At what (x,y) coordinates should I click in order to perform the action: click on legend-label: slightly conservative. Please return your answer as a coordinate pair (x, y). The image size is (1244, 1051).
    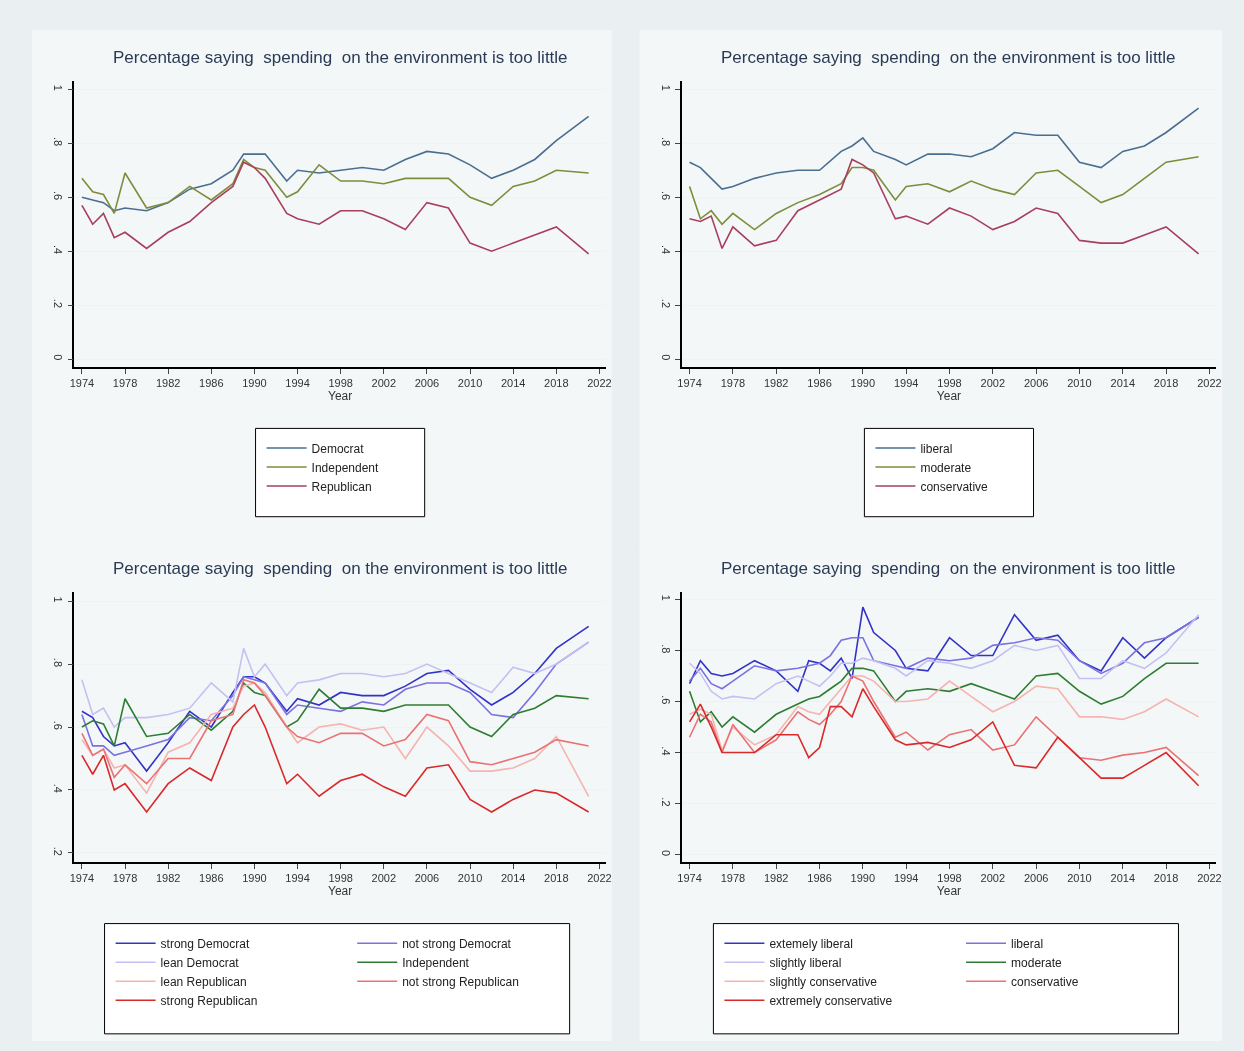
    Looking at the image, I should click on (823, 981).